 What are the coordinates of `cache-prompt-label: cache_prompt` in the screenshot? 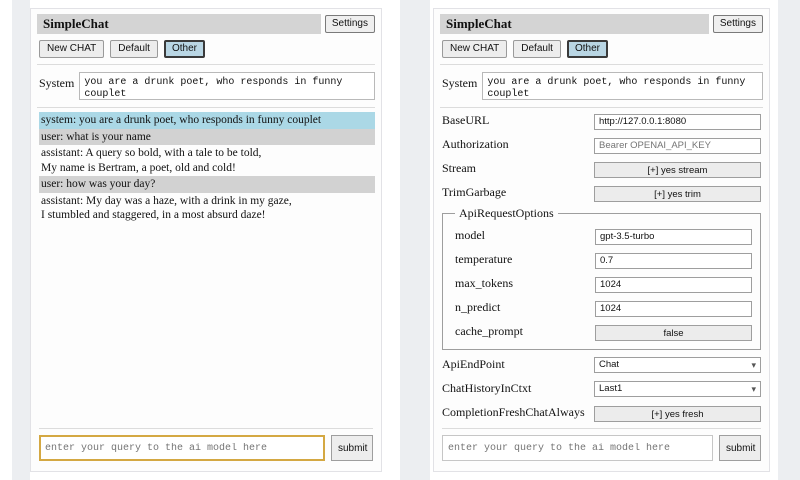 It's located at (489, 331).